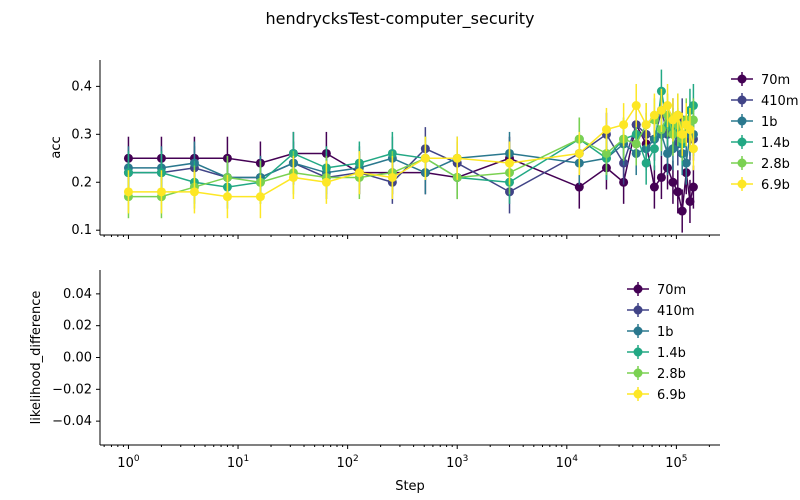 This screenshot has width=800, height=500. Describe the element at coordinates (137, 459) in the screenshot. I see `x-tick-exponent: 0` at that location.